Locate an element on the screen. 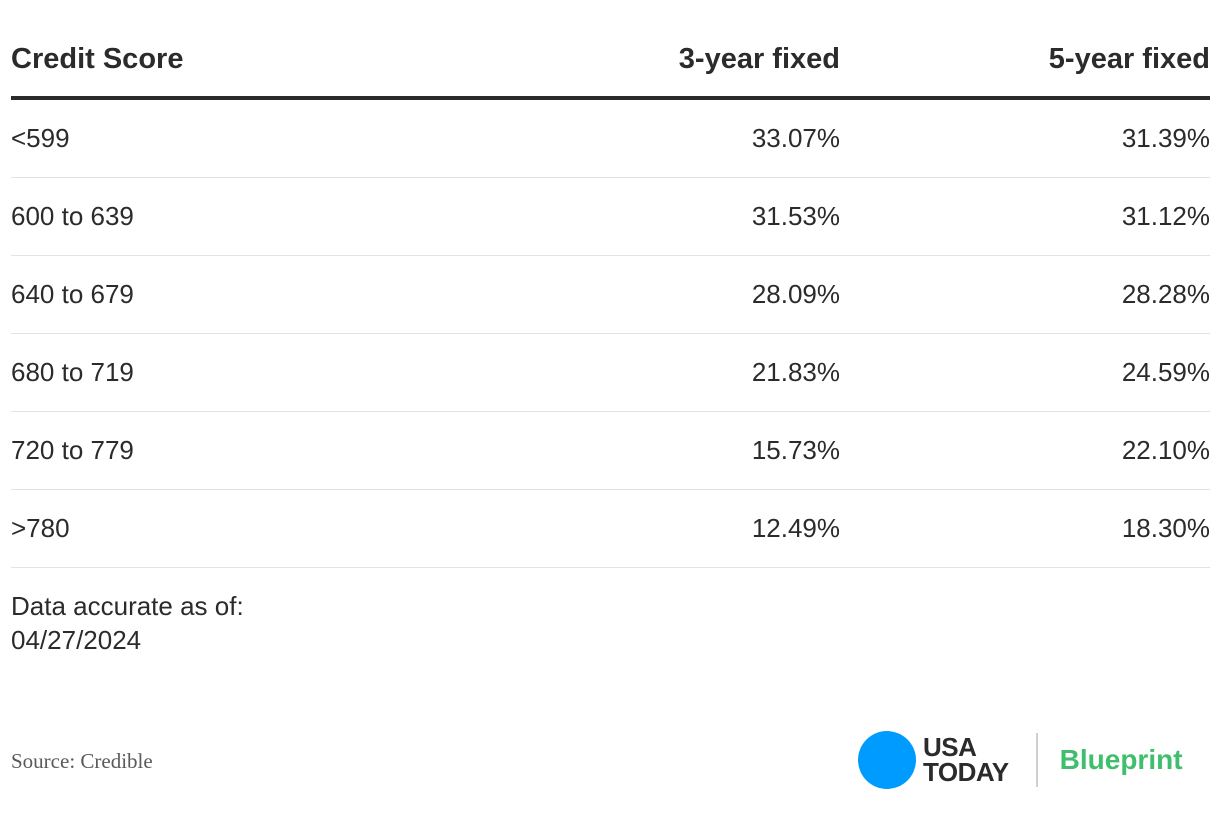 Image resolution: width=1220 pixels, height=814 pixels. usa-today-wordmark: USA TODAY is located at coordinates (966, 759).